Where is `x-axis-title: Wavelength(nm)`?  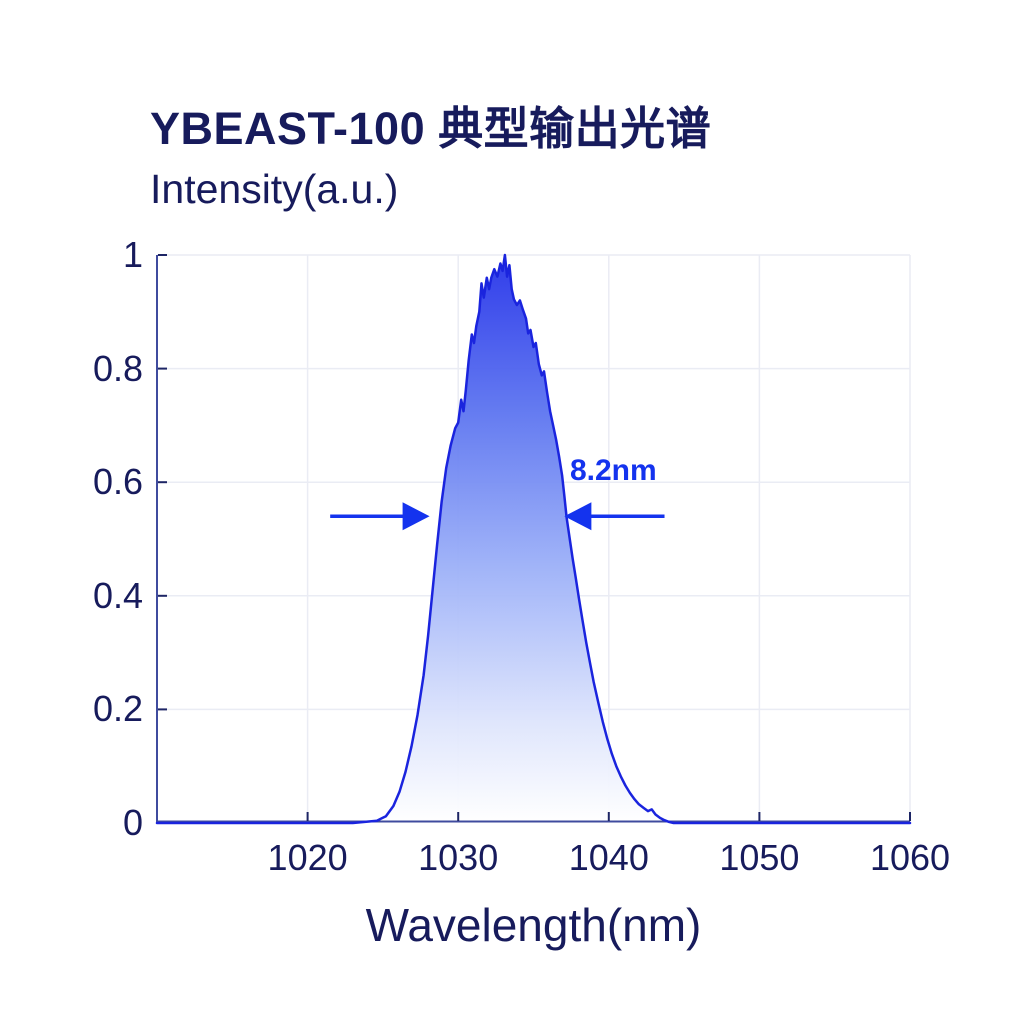 x-axis-title: Wavelength(nm) is located at coordinates (533, 925).